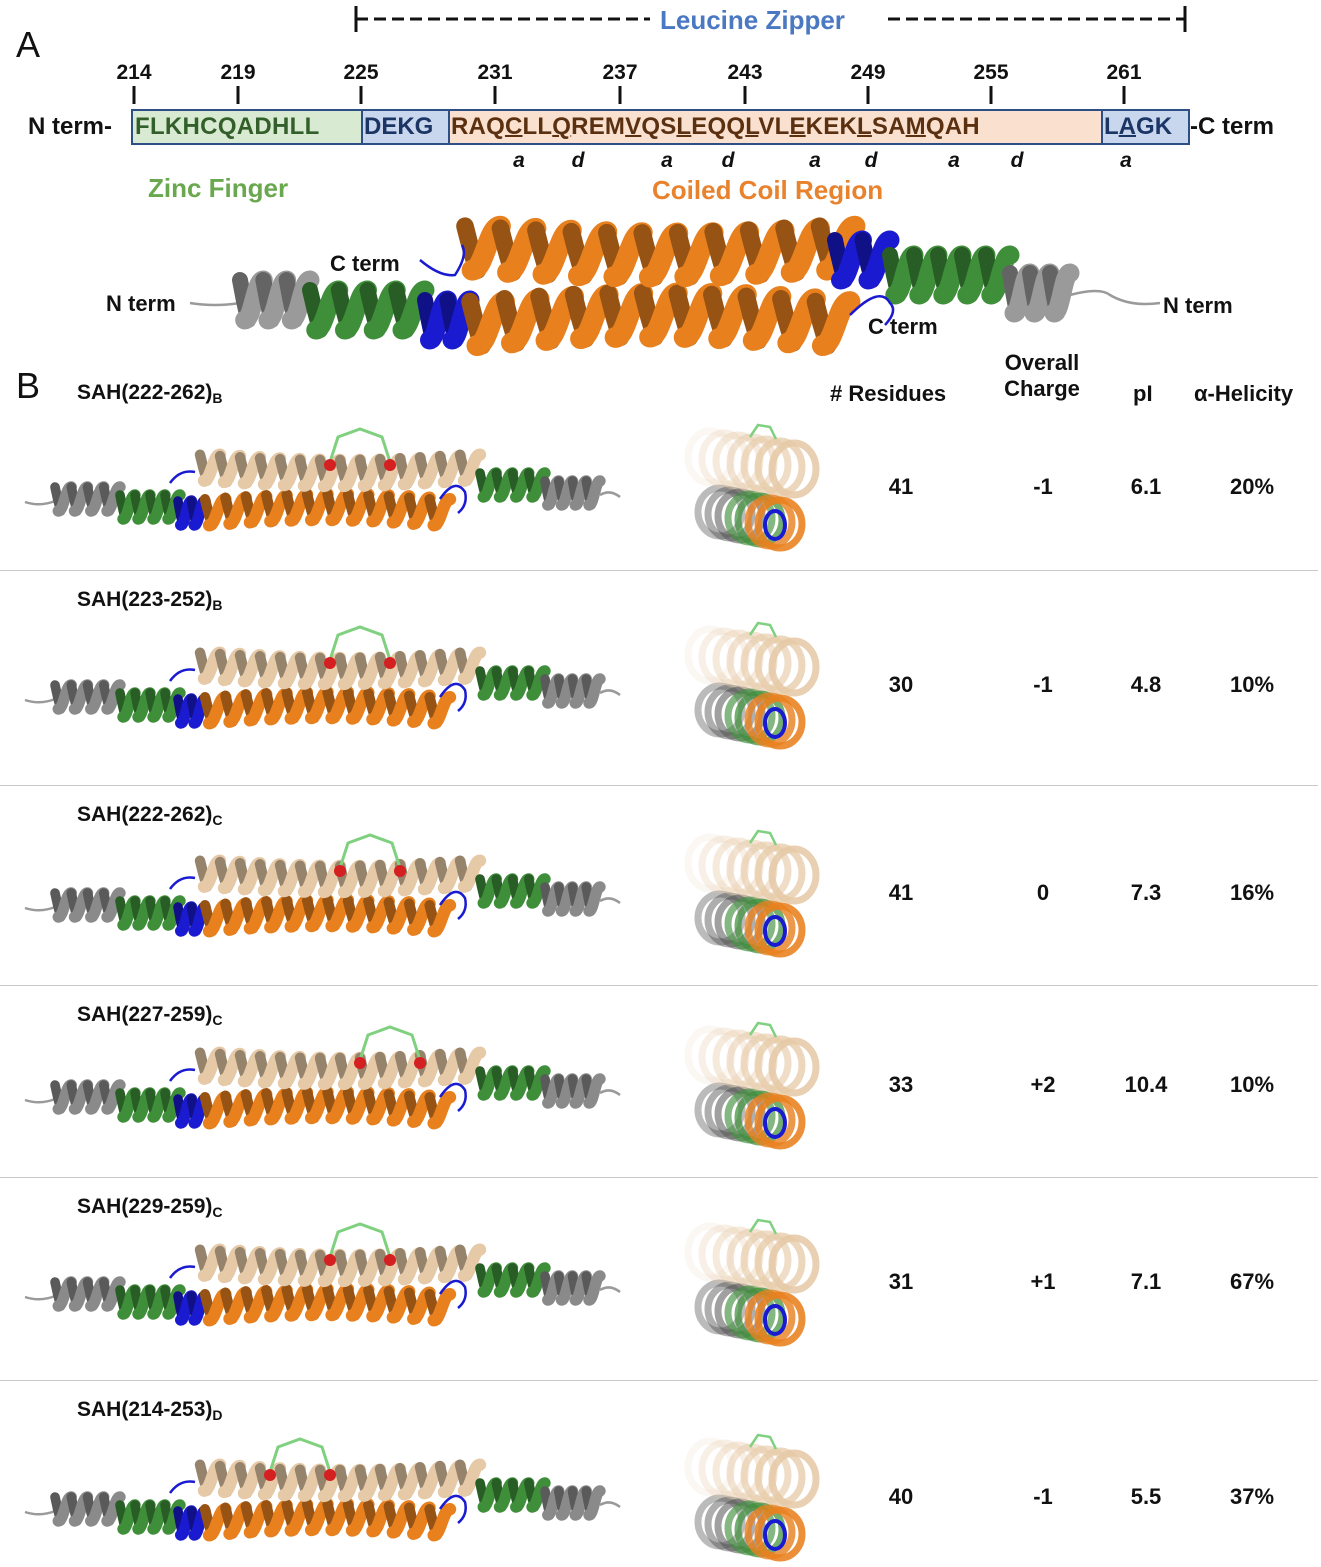 The width and height of the screenshot is (1321, 1567). I want to click on panel-a-letter: A, so click(28, 44).